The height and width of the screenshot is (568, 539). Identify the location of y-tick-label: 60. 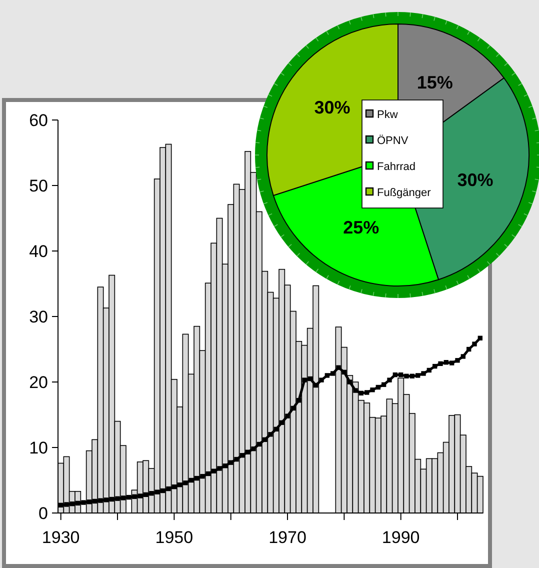
(38, 120).